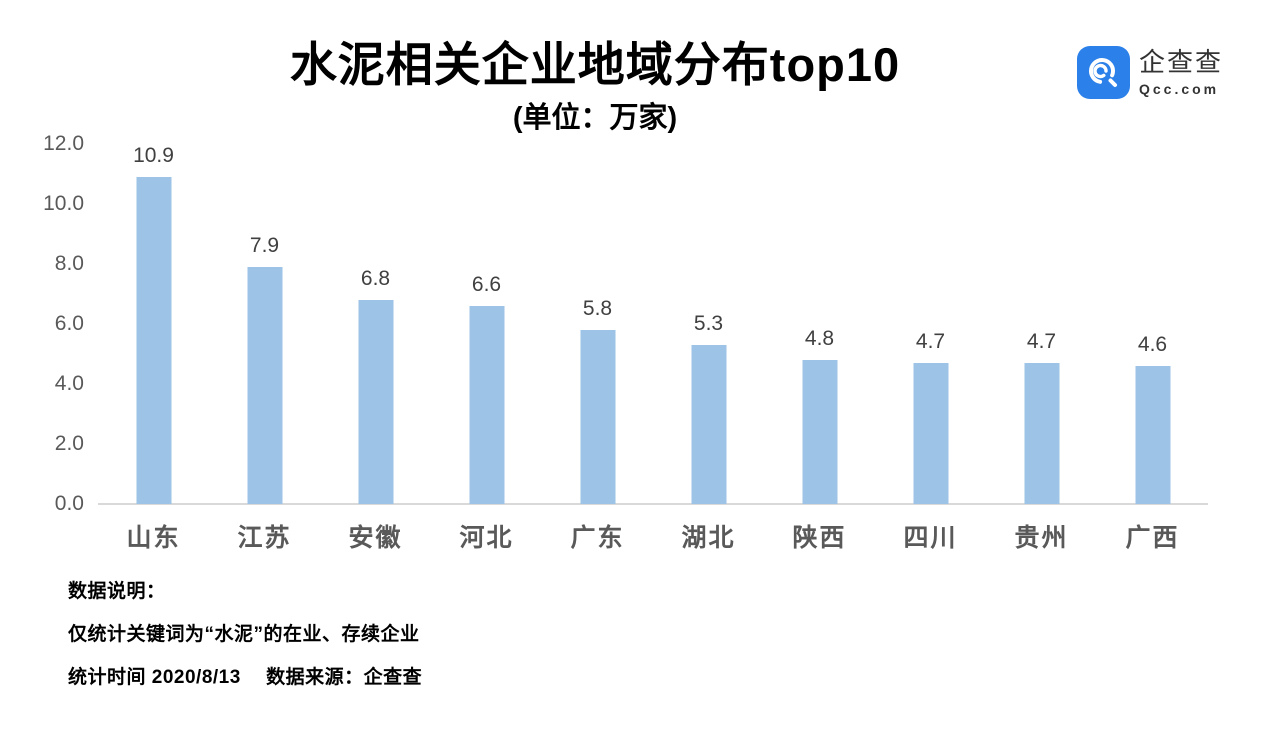 This screenshot has height=734, width=1267. What do you see at coordinates (708, 538) in the screenshot?
I see `x-tick-label: 湖北` at bounding box center [708, 538].